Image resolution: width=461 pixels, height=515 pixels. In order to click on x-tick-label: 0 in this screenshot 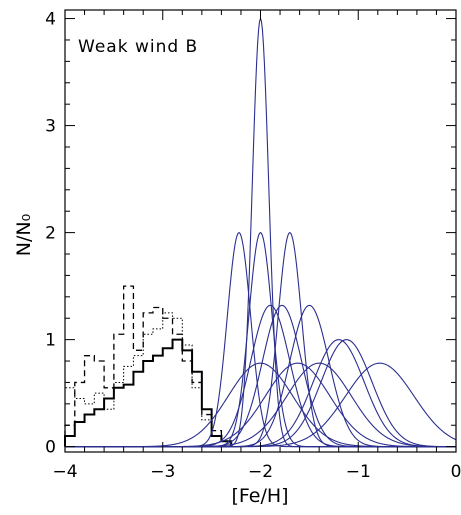, I will do `click(456, 472)`.